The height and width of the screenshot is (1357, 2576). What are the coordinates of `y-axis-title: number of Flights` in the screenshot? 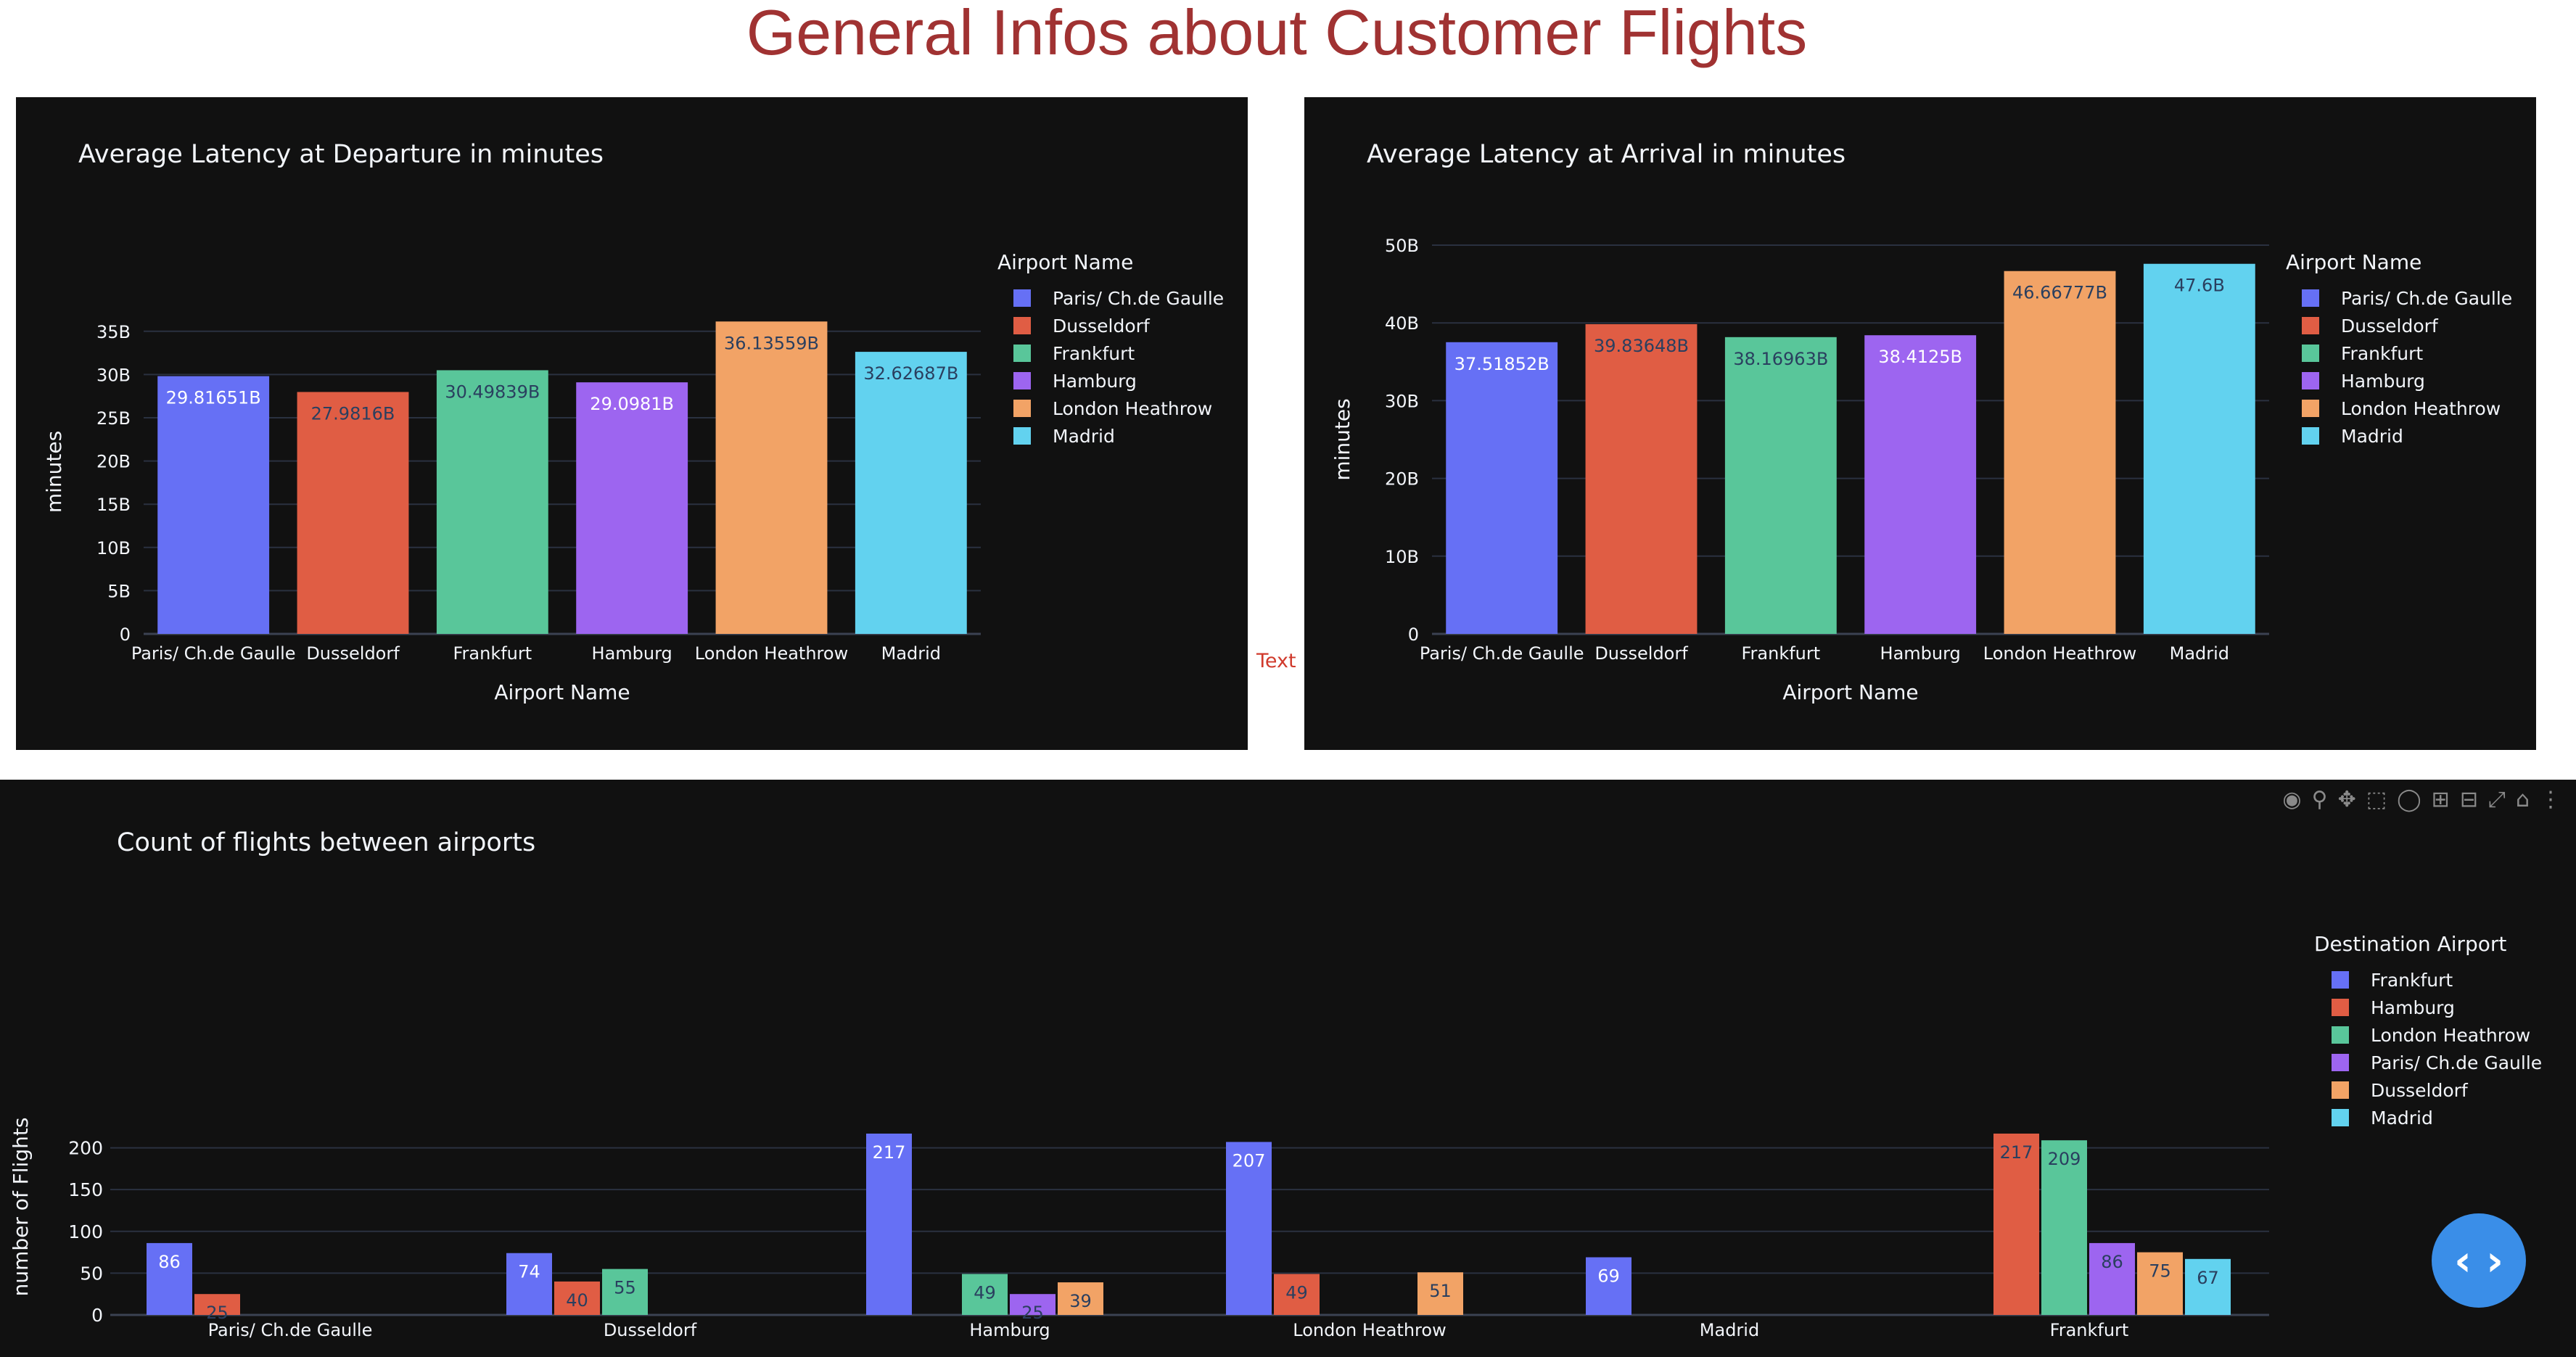 It's located at (21, 1207).